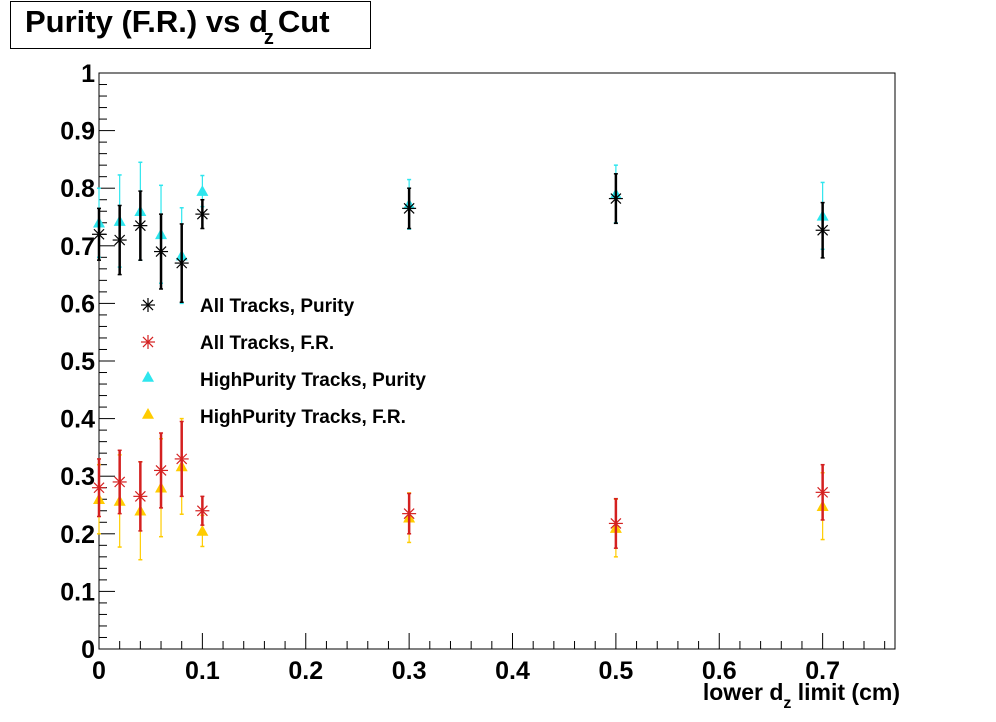  I want to click on y-tick-label: 0.3, so click(77, 477).